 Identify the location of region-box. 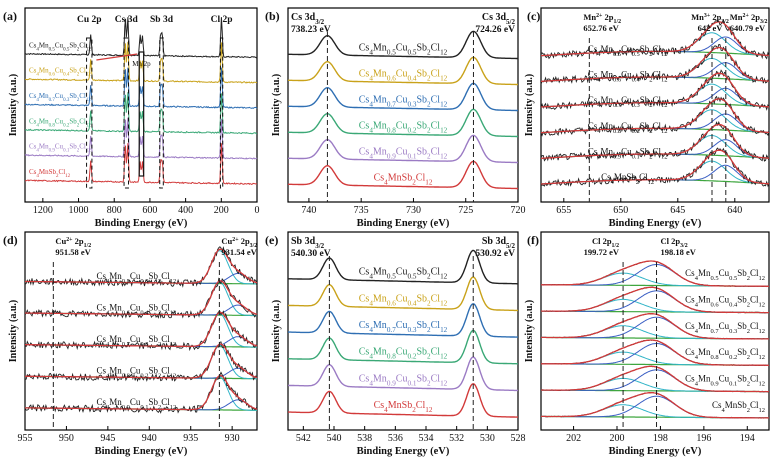
(161, 113).